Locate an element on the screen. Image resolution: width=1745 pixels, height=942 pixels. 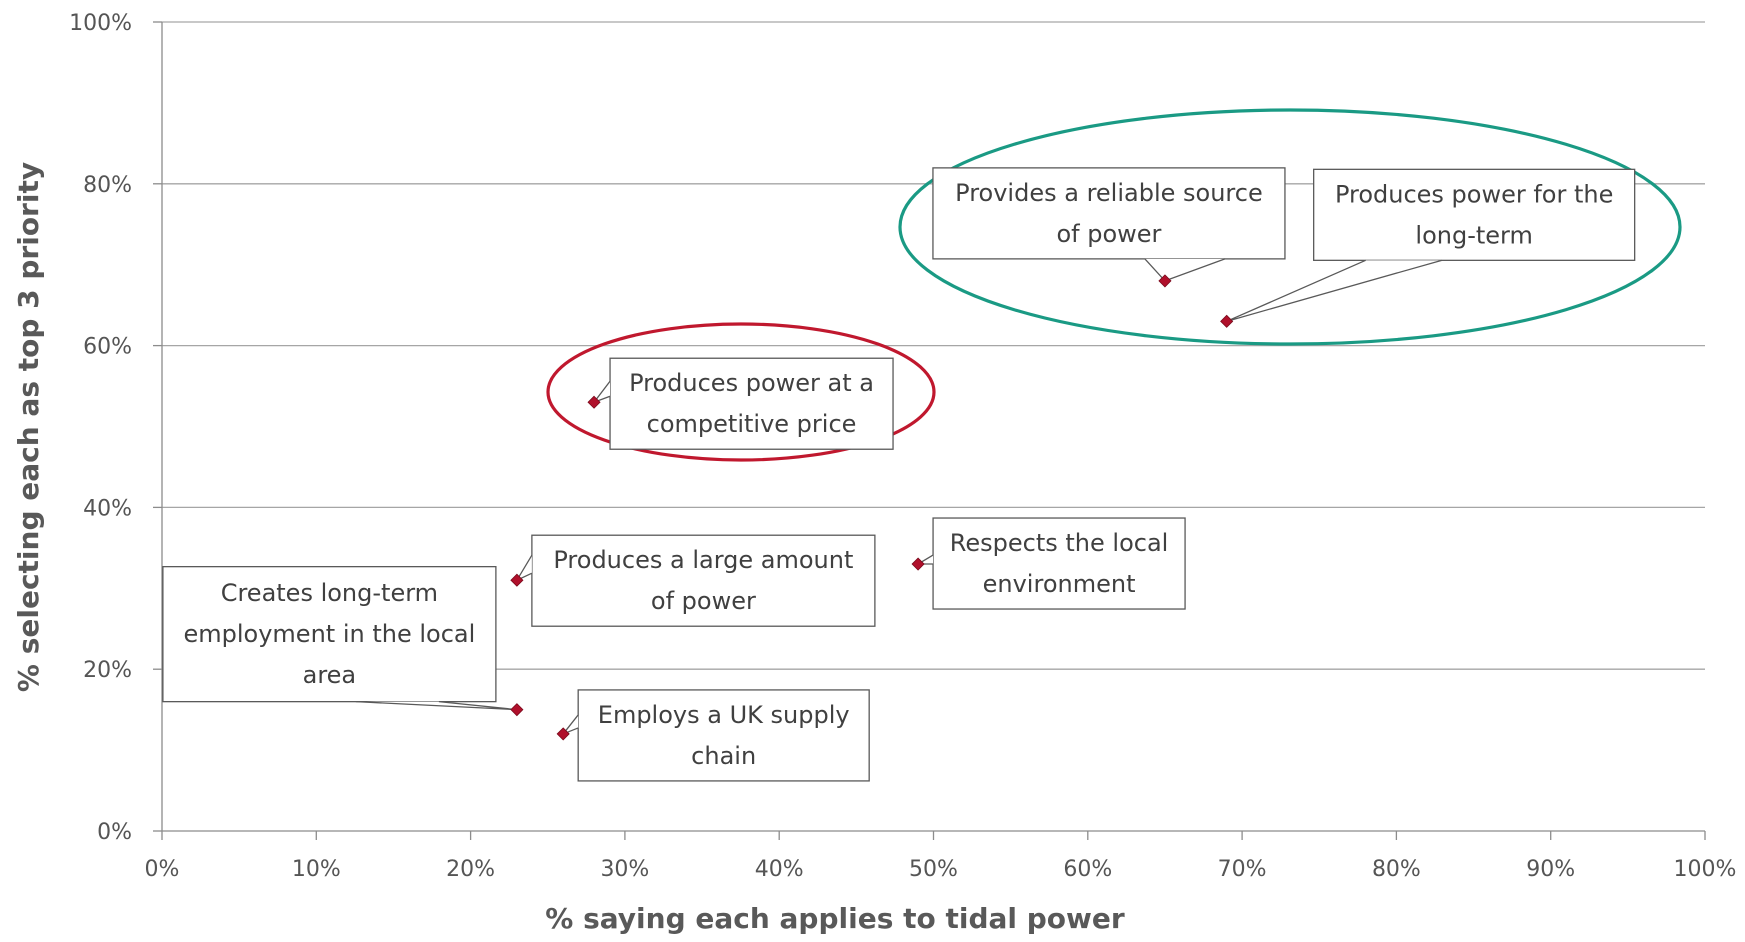
callout-box: Produces power for the long-term is located at coordinates (1431, 245).